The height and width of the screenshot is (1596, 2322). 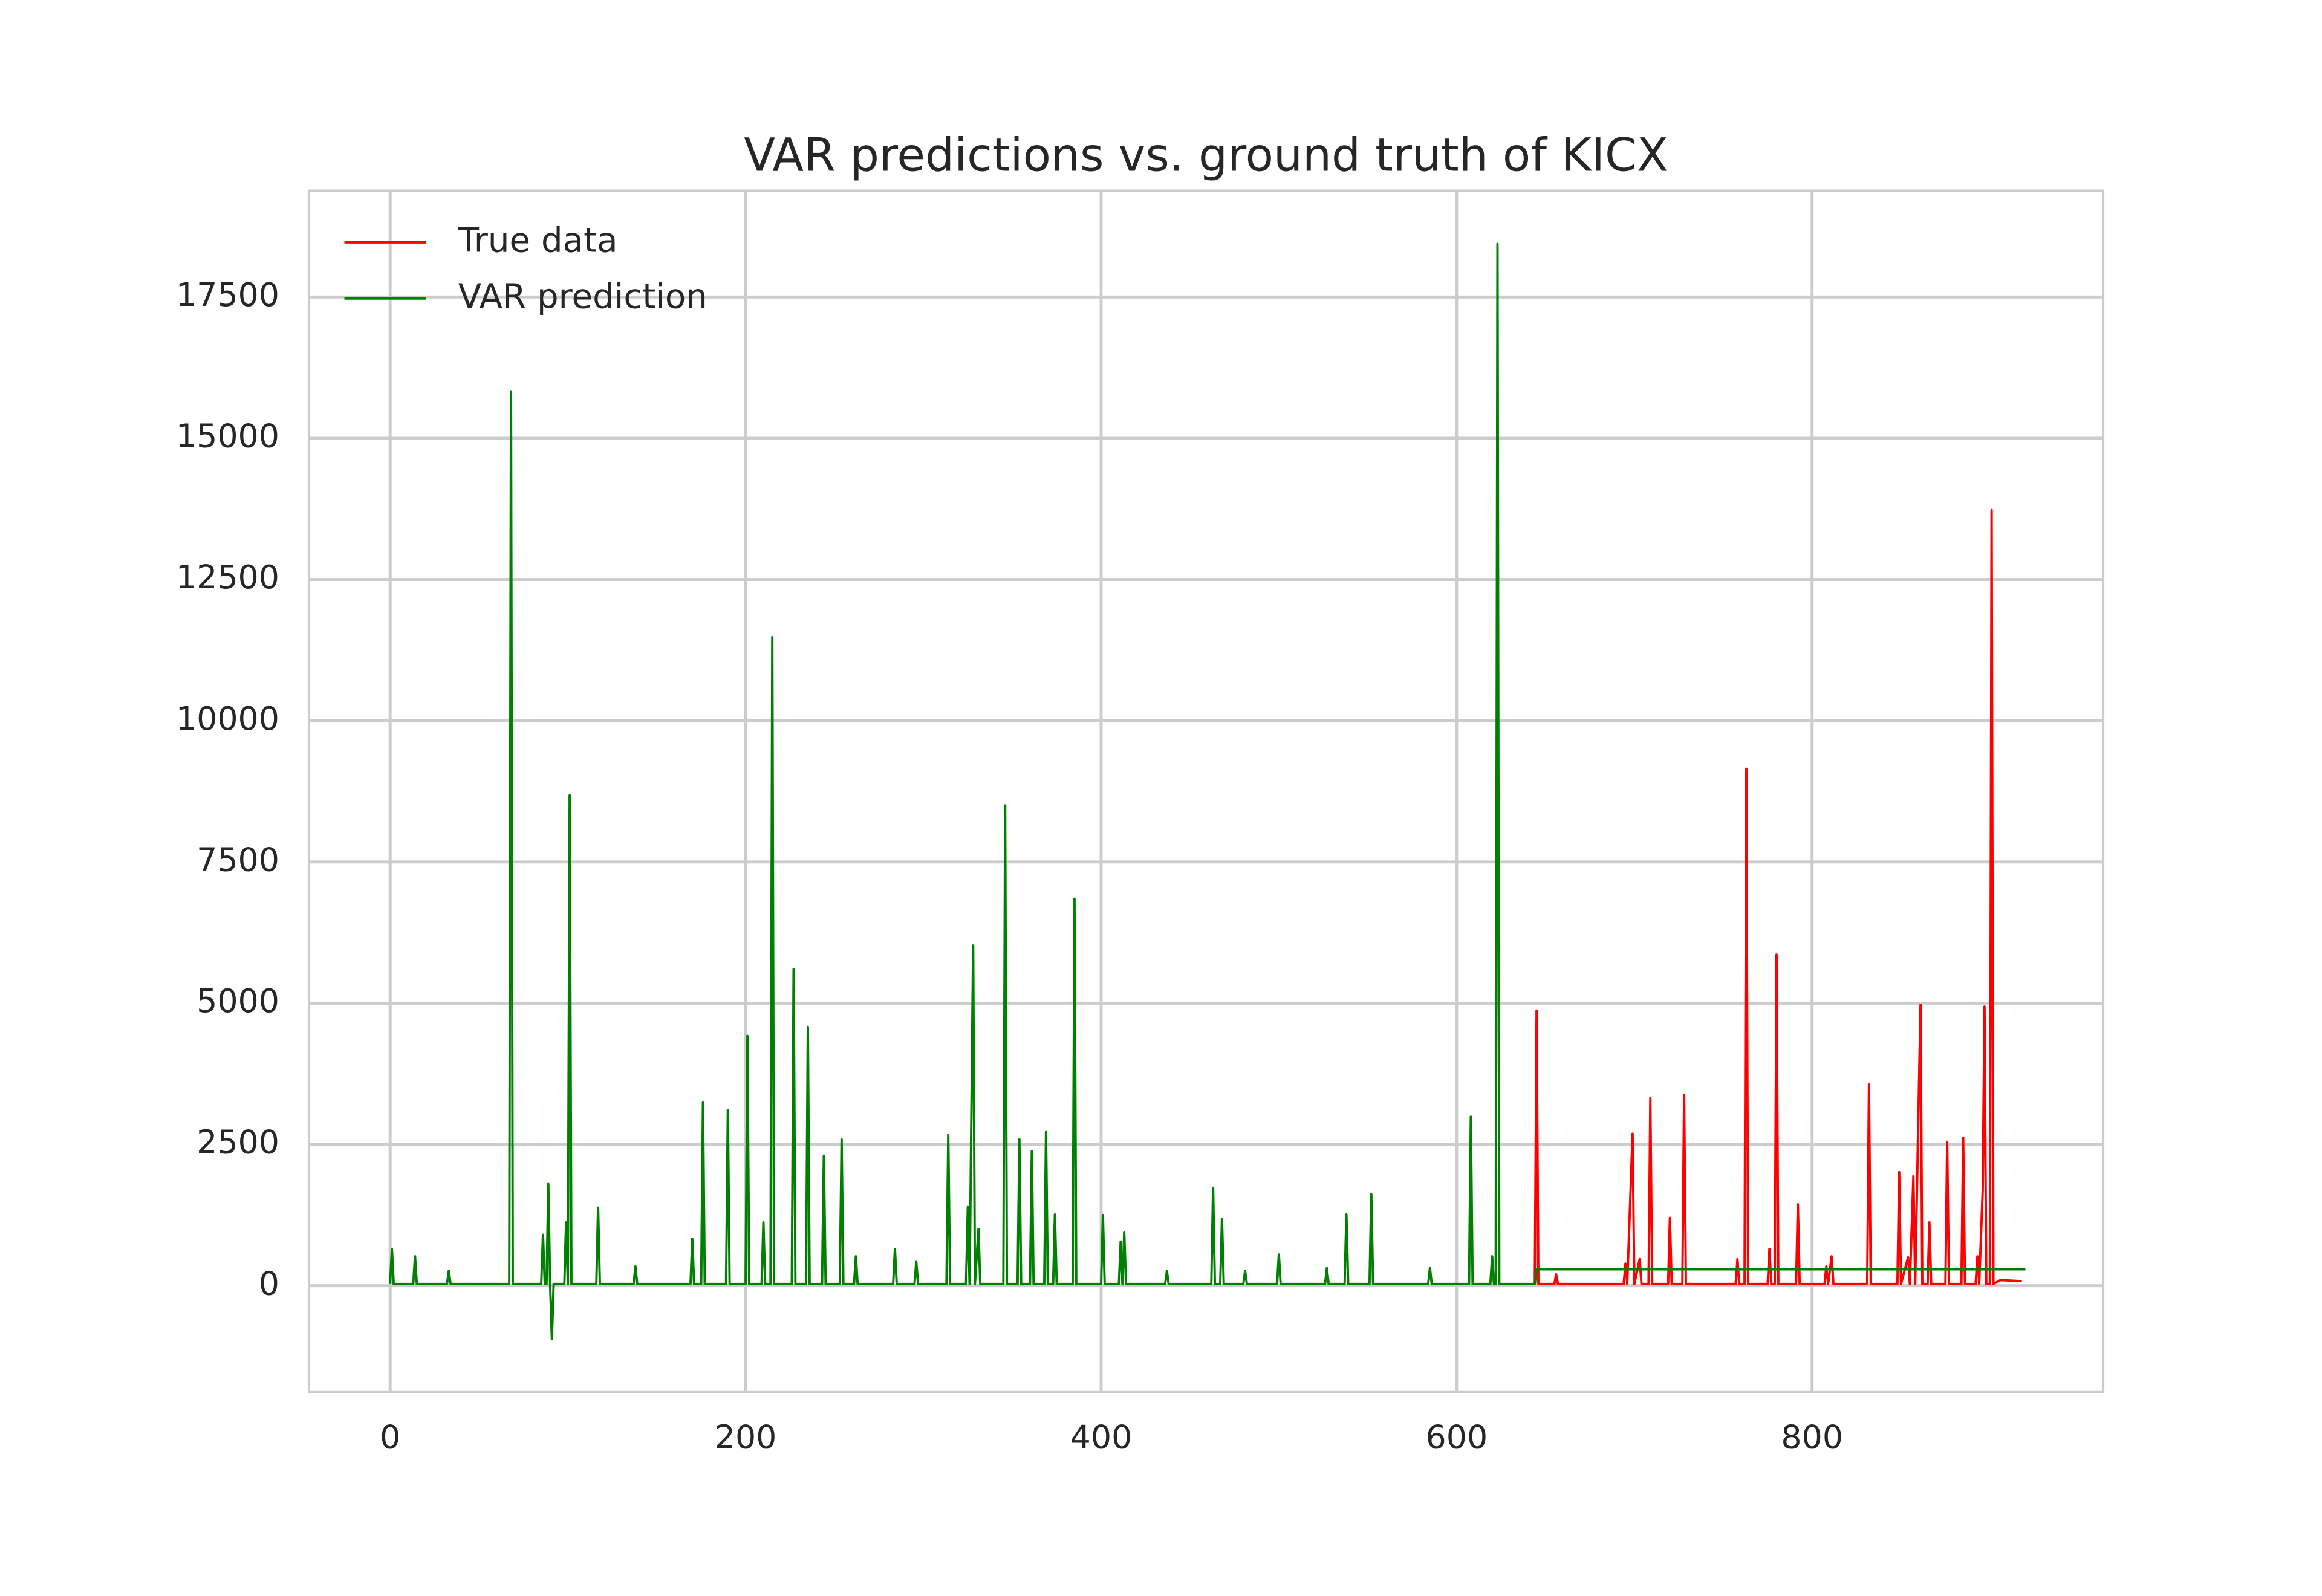 What do you see at coordinates (1777, 896) in the screenshot?
I see `series-line` at bounding box center [1777, 896].